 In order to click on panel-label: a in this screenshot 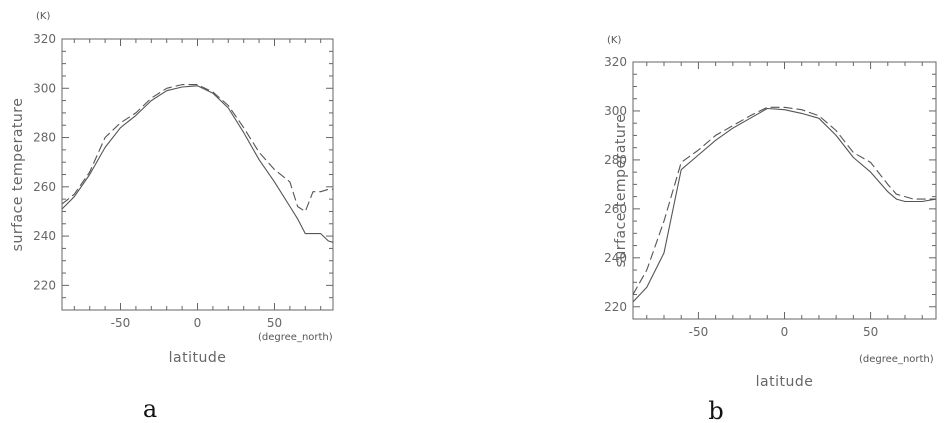, I will do `click(150, 409)`.